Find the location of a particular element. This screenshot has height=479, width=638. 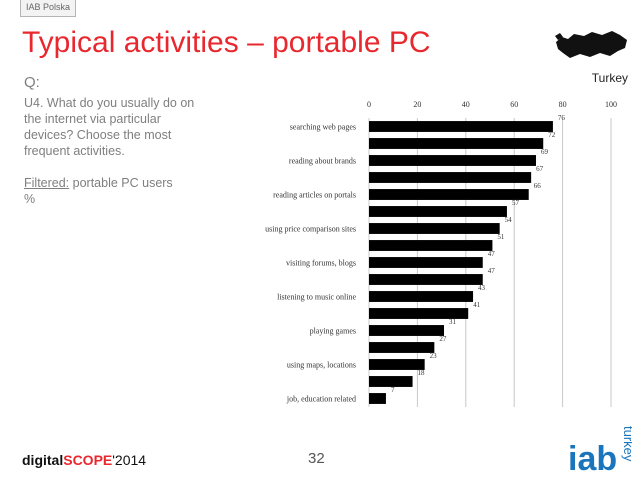

data-label: 67 is located at coordinates (540, 169).